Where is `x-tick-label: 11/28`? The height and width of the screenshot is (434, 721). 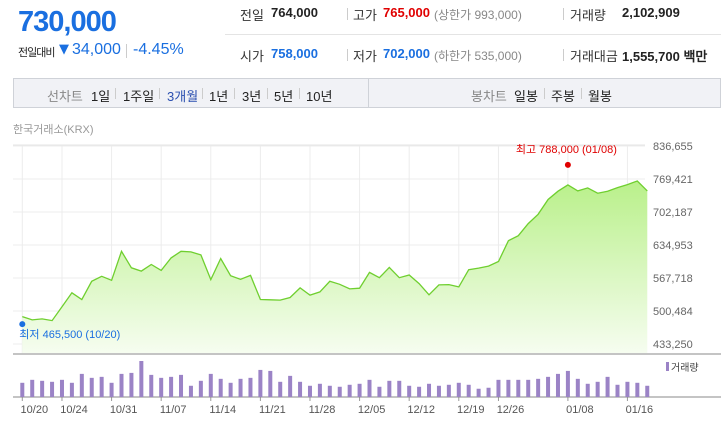 x-tick-label: 11/28 is located at coordinates (322, 410).